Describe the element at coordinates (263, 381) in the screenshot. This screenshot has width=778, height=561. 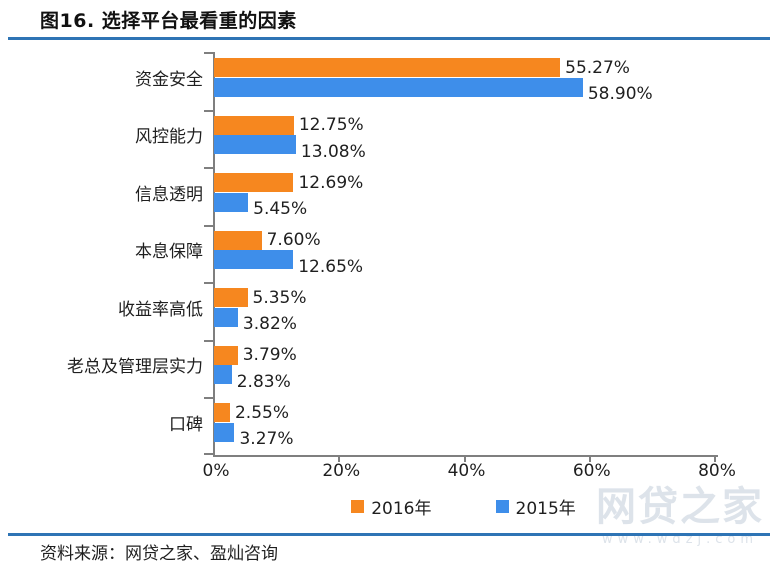
I see `value-label-2015年: 2.83%` at that location.